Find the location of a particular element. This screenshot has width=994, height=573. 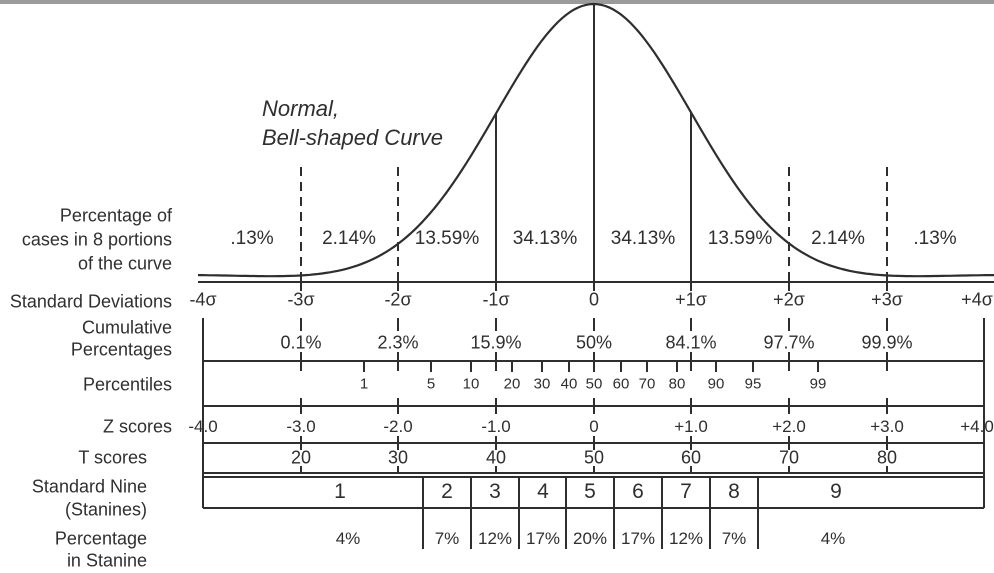

sd-tick-label: -2σ is located at coordinates (398, 299).